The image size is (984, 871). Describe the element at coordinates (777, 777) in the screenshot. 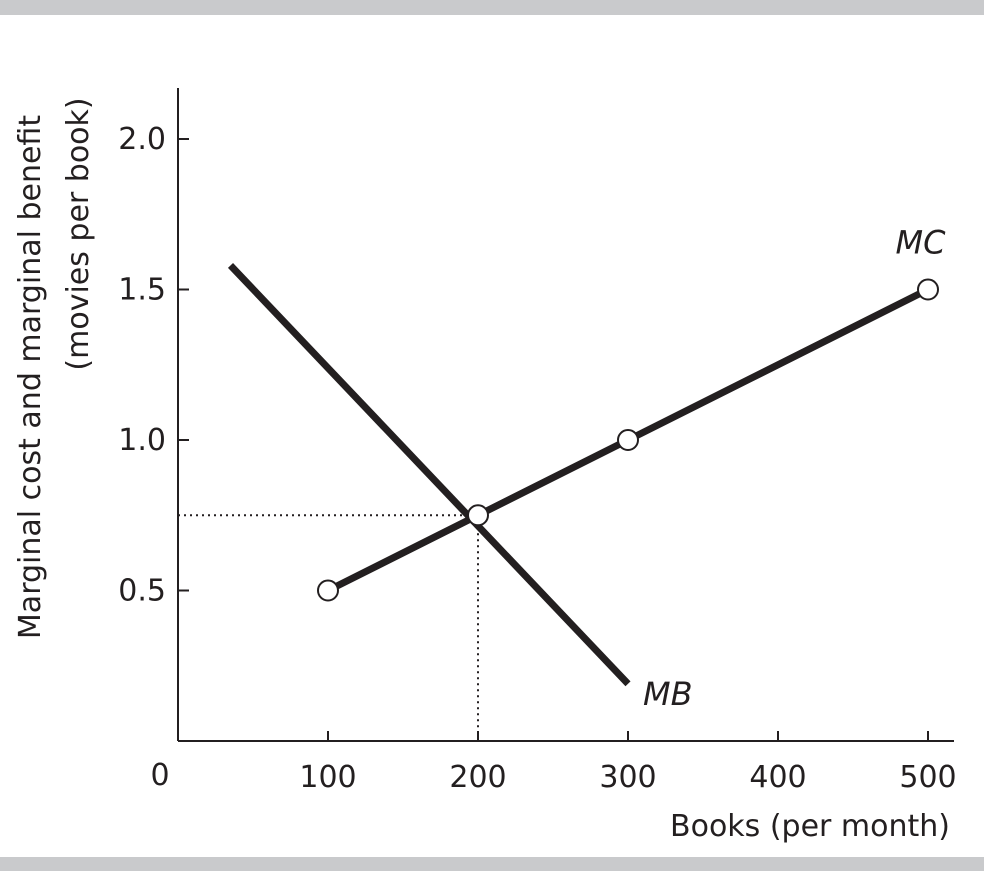

I see `x-tick-label: 400` at that location.